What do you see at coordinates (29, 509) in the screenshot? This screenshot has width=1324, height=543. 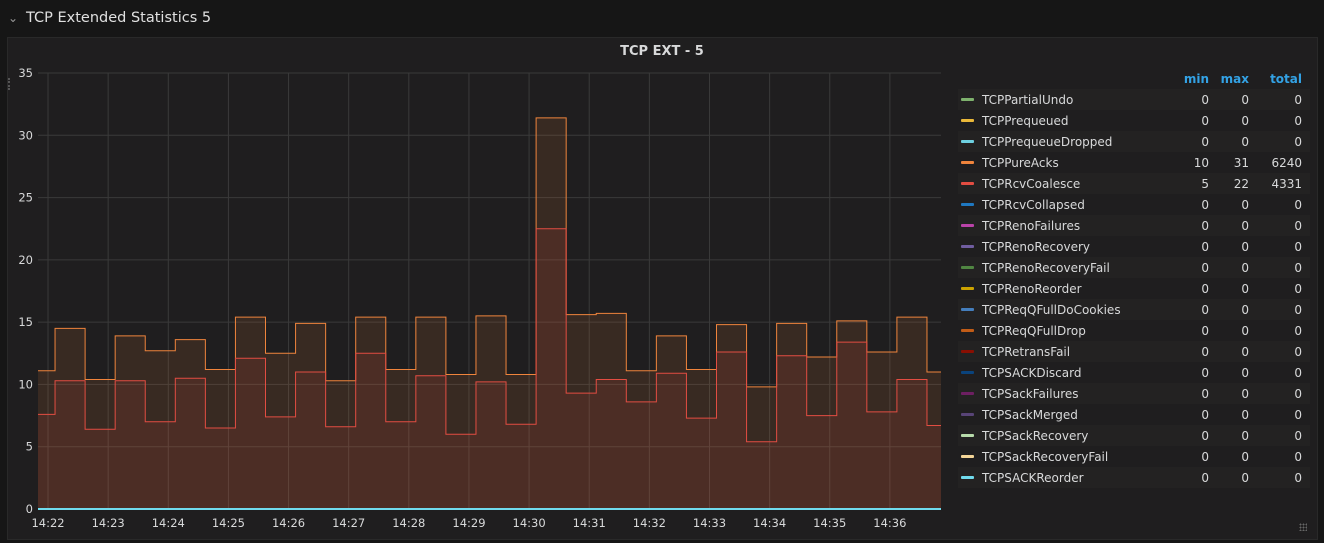 I see `y-tick-label: 0` at bounding box center [29, 509].